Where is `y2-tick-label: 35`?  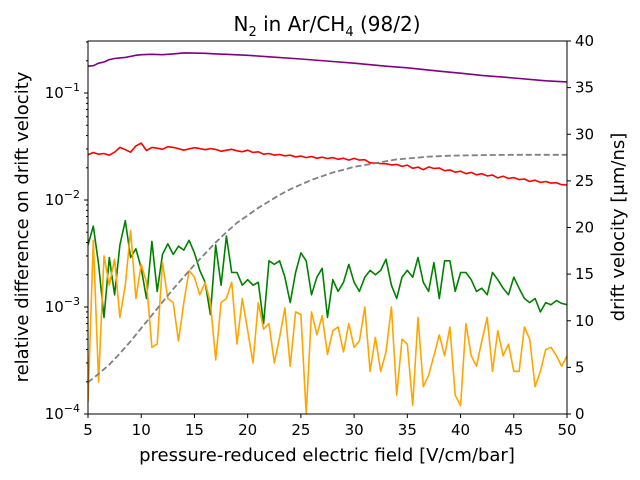
y2-tick-label: 35 is located at coordinates (584, 88).